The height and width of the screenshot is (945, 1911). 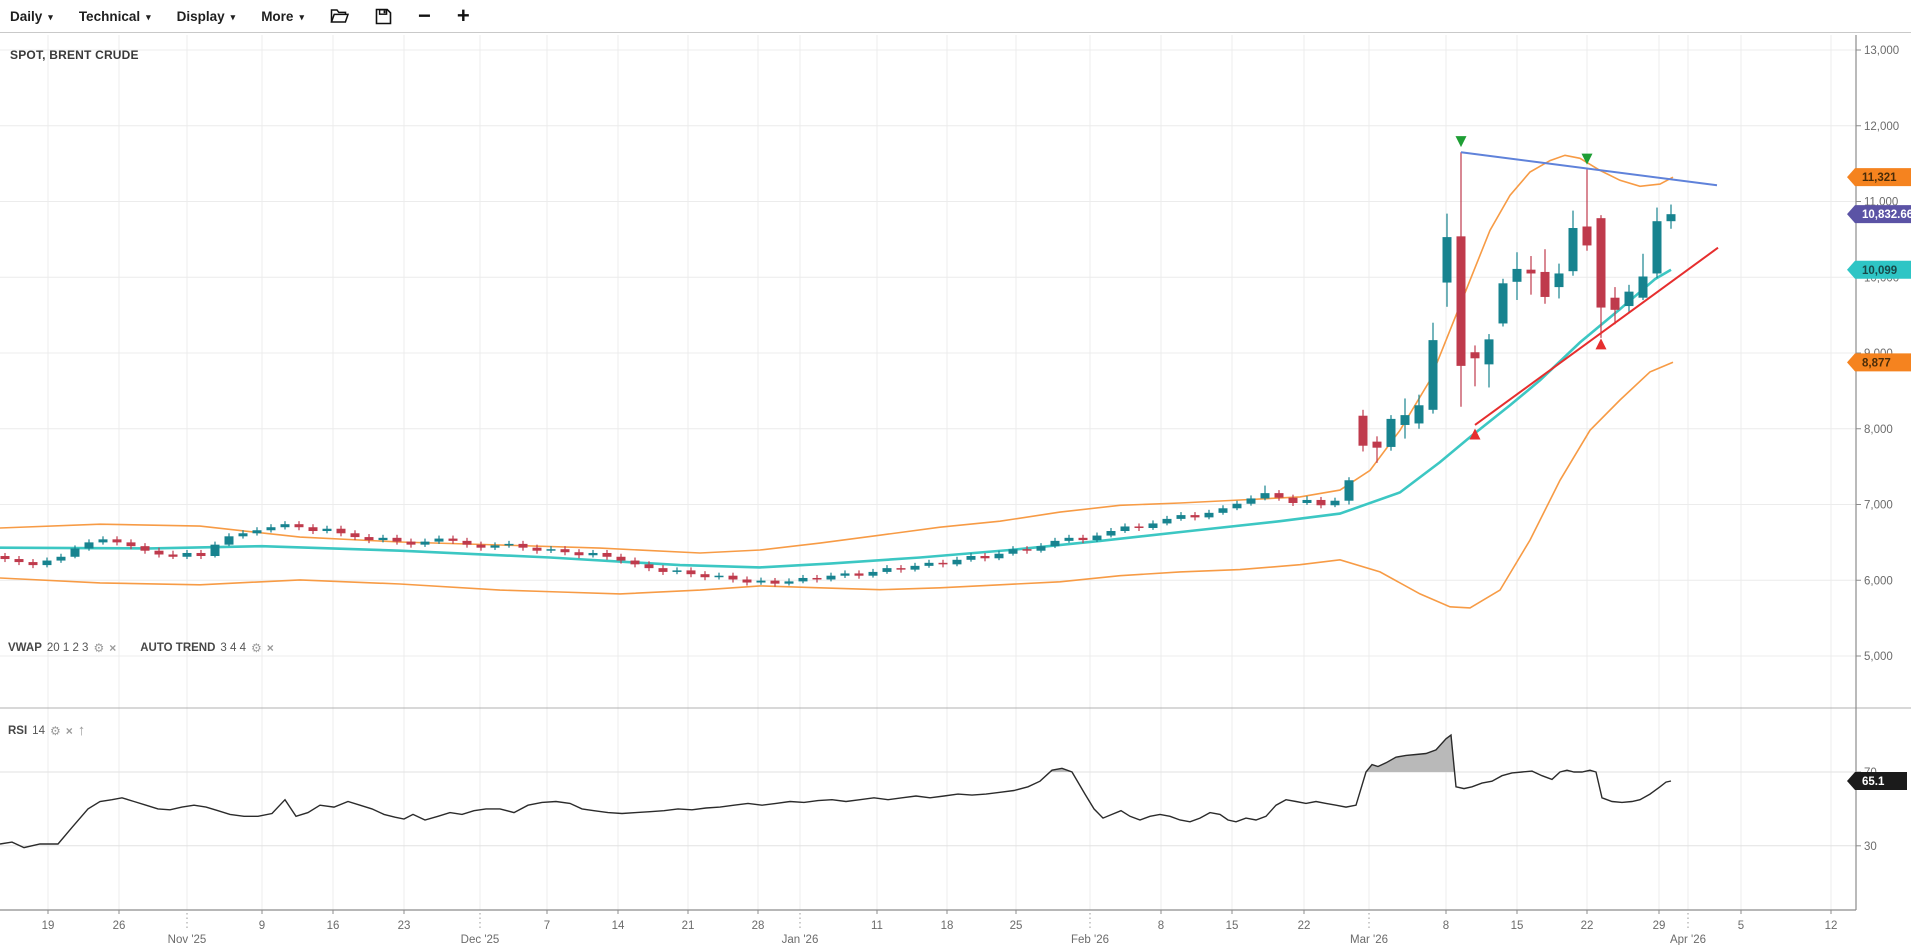 What do you see at coordinates (1589, 169) in the screenshot?
I see `trend-line-resistance` at bounding box center [1589, 169].